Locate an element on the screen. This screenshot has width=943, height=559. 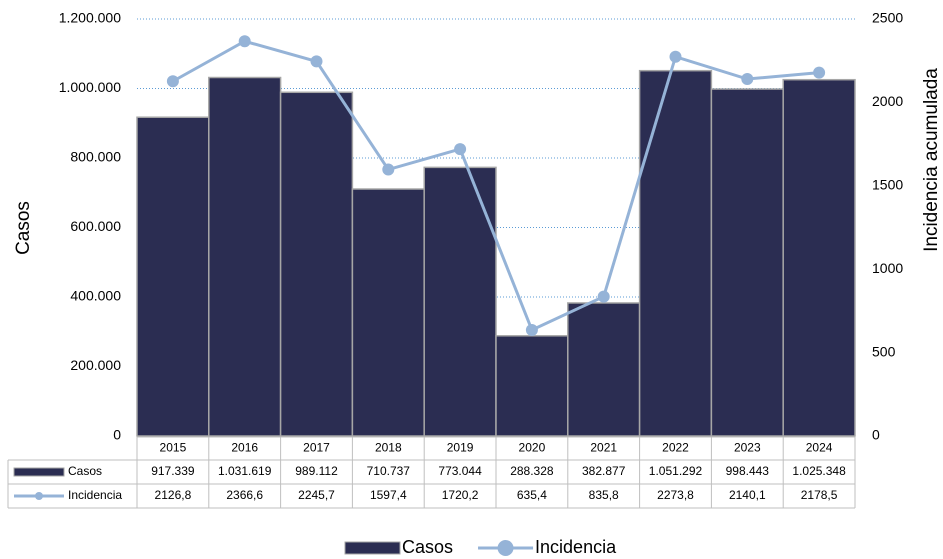
y2-axis-title: Incidencia acumulada is located at coordinates (931, 160).